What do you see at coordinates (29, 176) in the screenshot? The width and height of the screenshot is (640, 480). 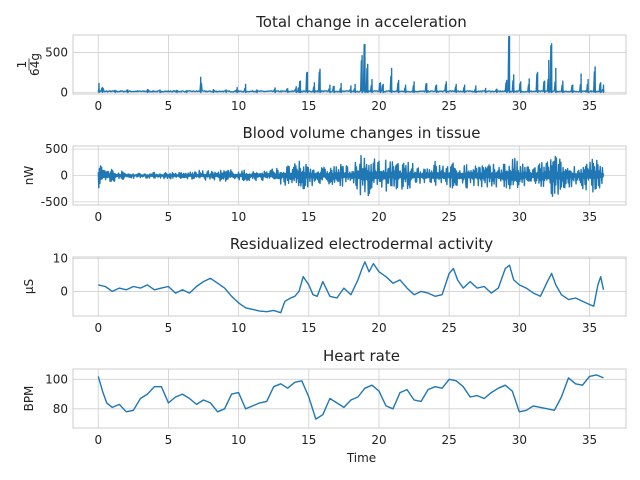 I see `y-axis-label: nW` at bounding box center [29, 176].